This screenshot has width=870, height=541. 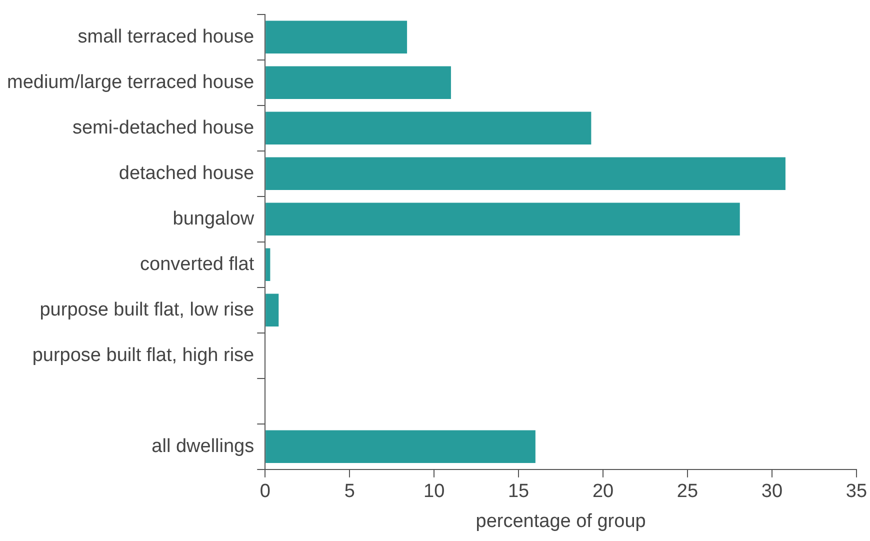 What do you see at coordinates (857, 491) in the screenshot?
I see `x-tick-label: 35` at bounding box center [857, 491].